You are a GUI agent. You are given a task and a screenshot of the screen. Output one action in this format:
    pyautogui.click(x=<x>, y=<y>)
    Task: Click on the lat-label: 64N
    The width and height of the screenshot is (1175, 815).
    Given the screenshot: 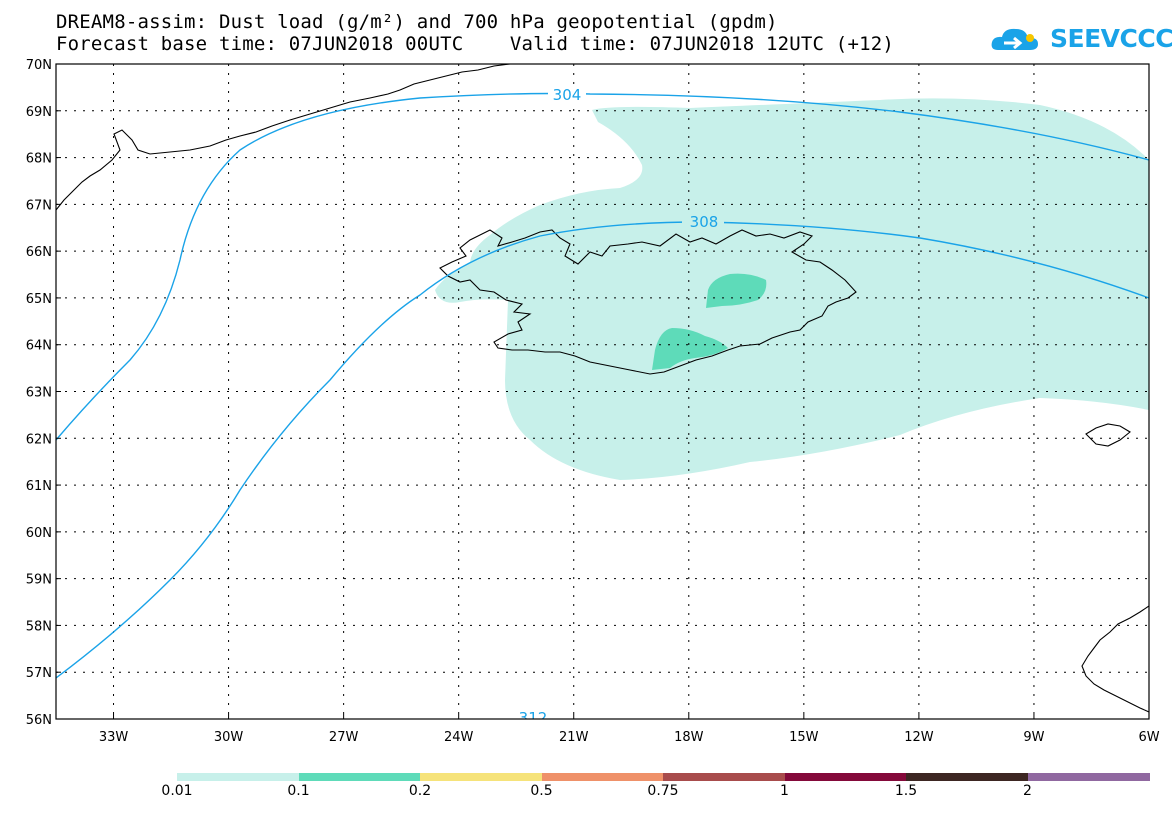 What is the action you would take?
    pyautogui.click(x=39, y=346)
    